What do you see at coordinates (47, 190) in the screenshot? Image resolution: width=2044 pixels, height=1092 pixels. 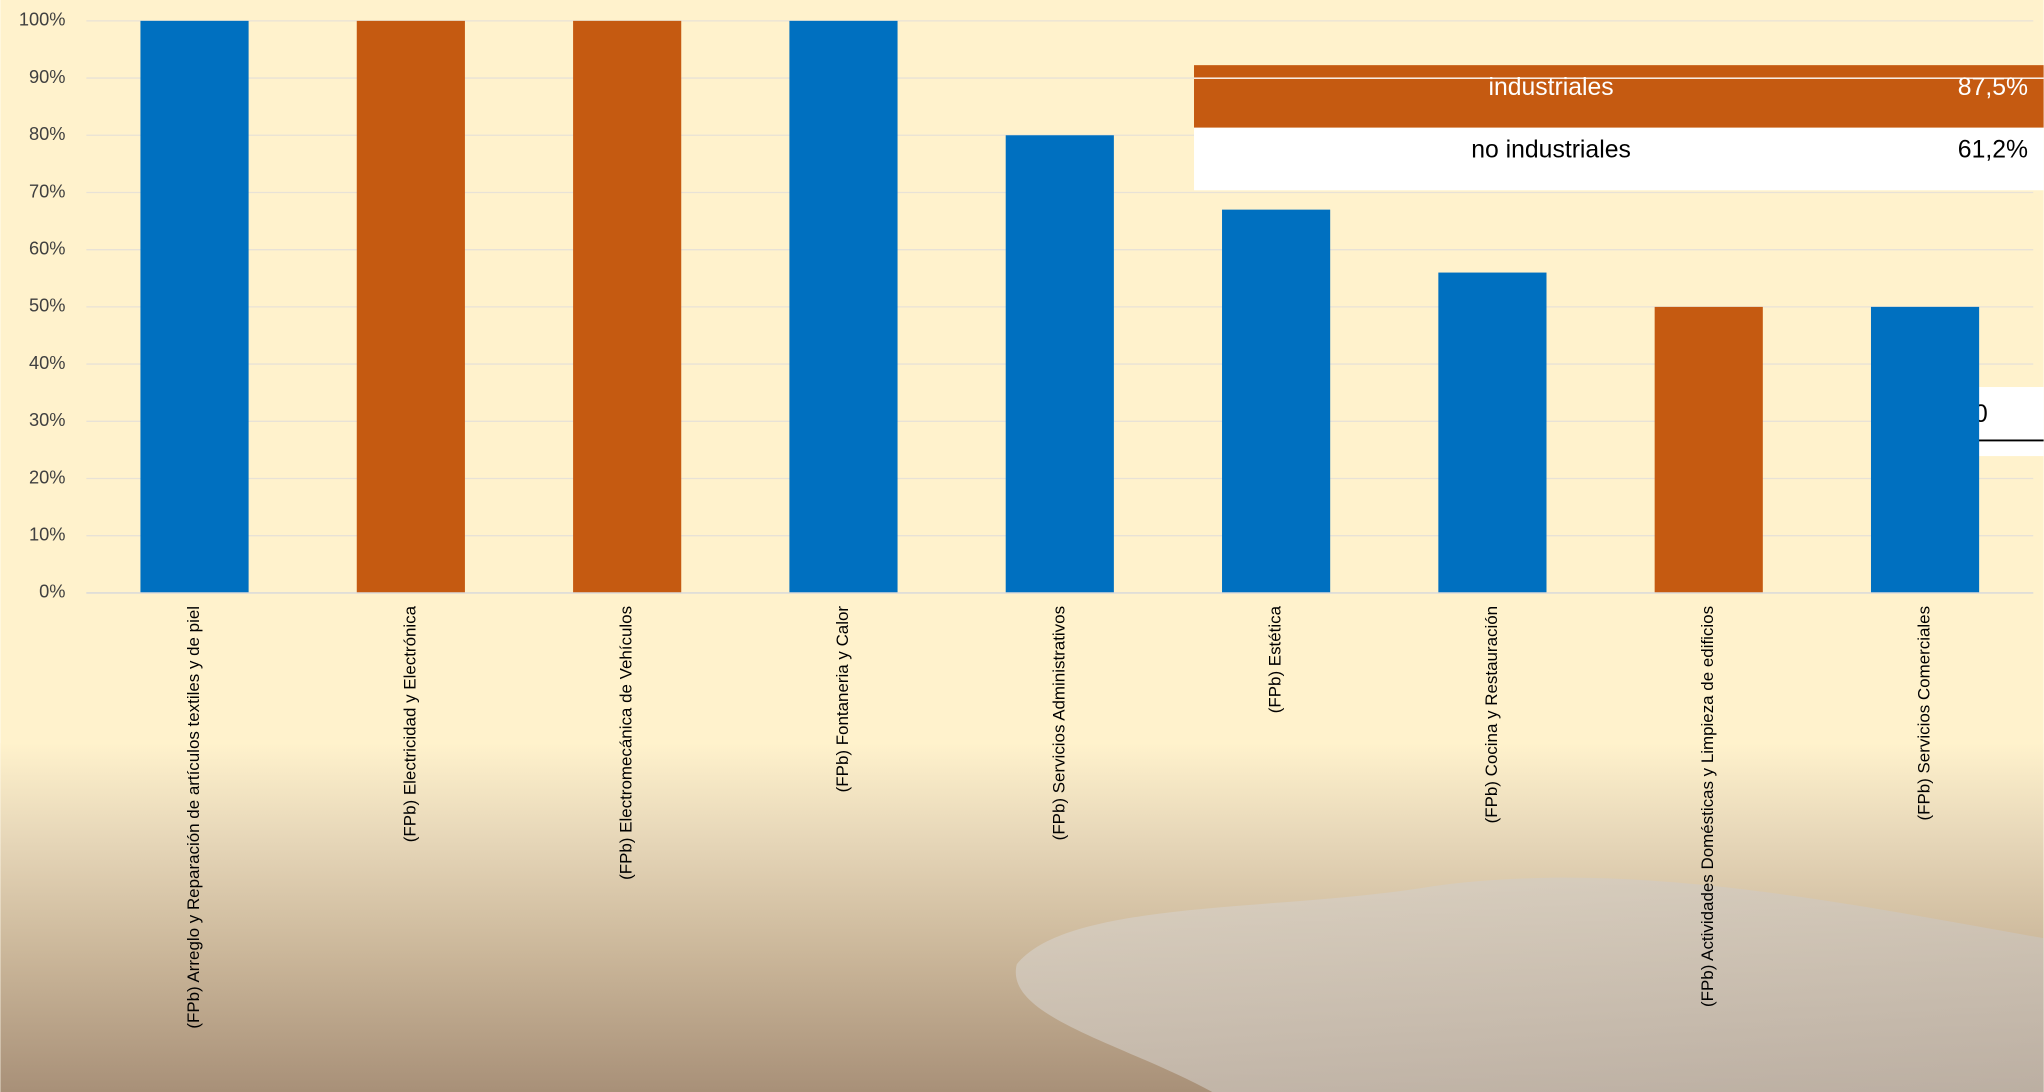 I see `y-tick-label: 70%` at bounding box center [47, 190].